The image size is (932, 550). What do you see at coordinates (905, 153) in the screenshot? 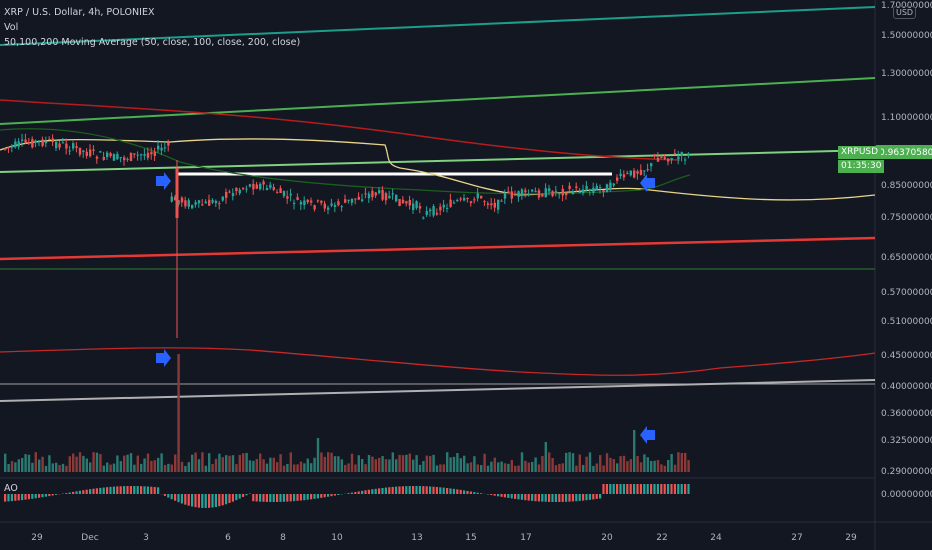
I see `last-price-label: 0.96370580` at bounding box center [905, 153].